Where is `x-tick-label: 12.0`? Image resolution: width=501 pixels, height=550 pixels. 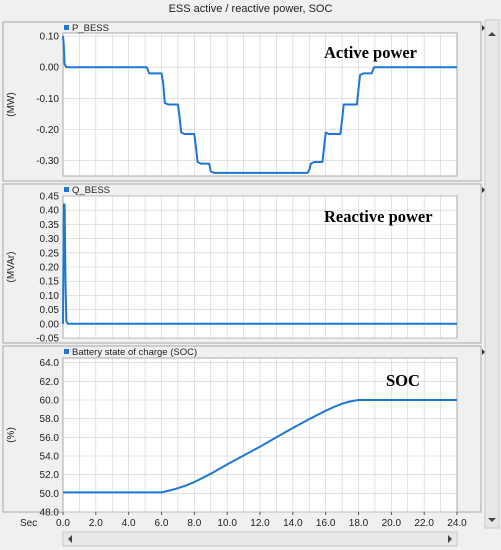
x-tick-label: 12.0 is located at coordinates (260, 523).